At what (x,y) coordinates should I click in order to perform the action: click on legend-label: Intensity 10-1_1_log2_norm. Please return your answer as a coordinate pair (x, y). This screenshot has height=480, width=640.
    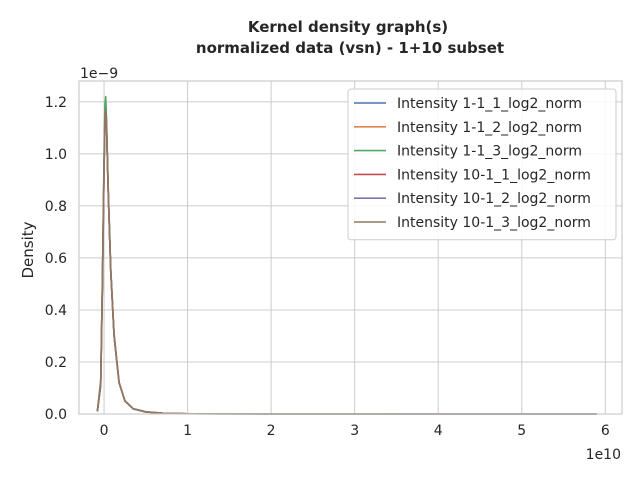
    Looking at the image, I should click on (494, 175).